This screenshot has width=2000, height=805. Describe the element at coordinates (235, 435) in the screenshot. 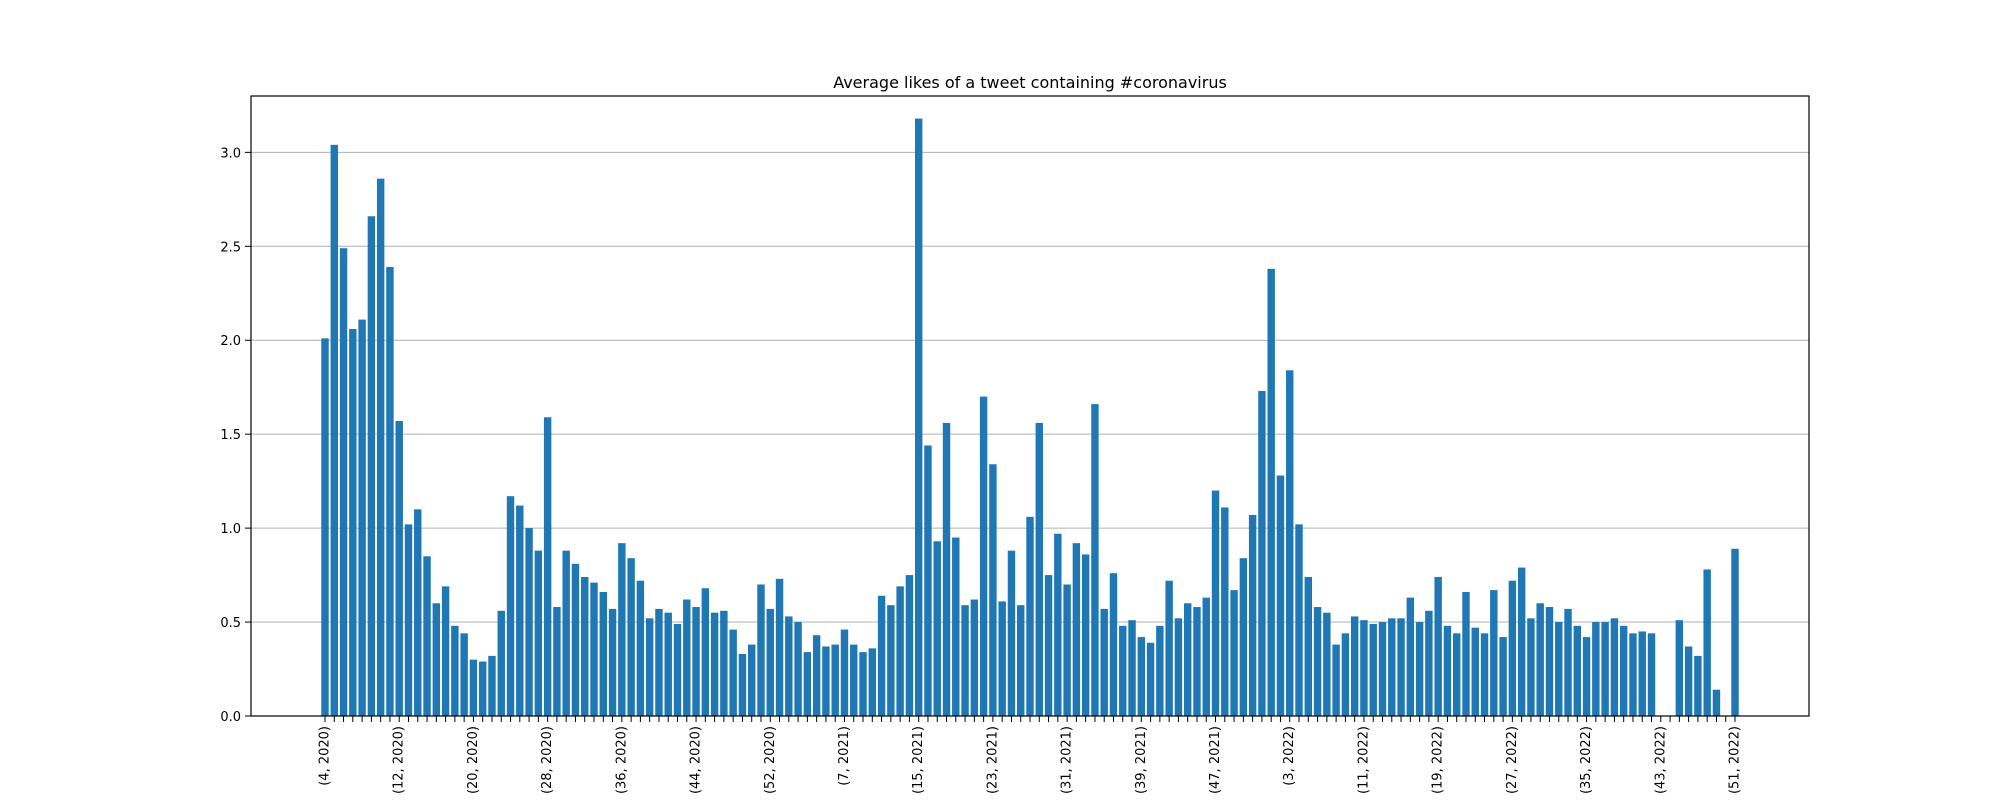

I see `y-axis-ticks: 0.0 0.5 1.0 1.5 2.0 2.5 3.0` at that location.